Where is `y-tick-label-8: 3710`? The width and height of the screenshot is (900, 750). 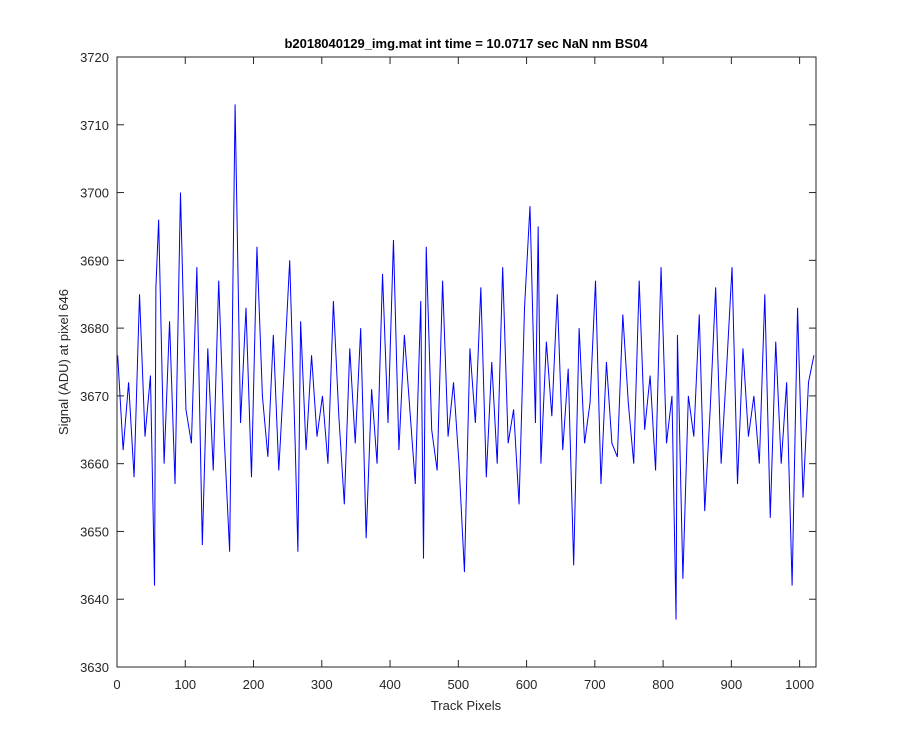
y-tick-label-8: 3710 is located at coordinates (94, 125).